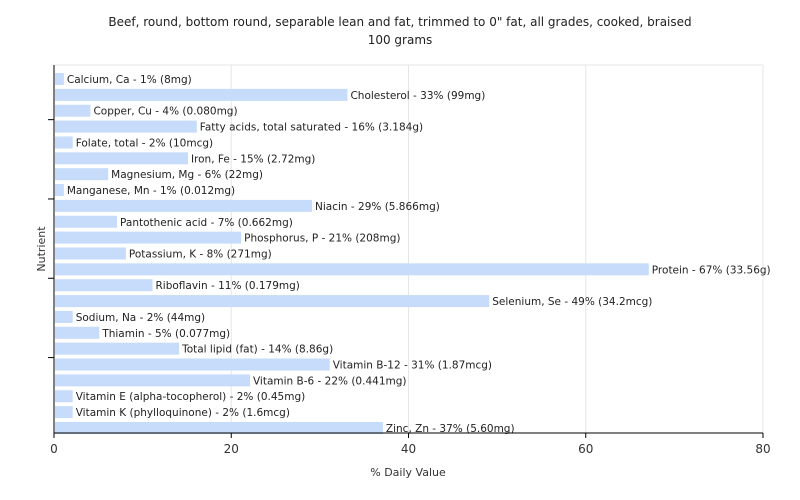 The height and width of the screenshot is (500, 800). I want to click on x-tick-label: 80, so click(762, 449).